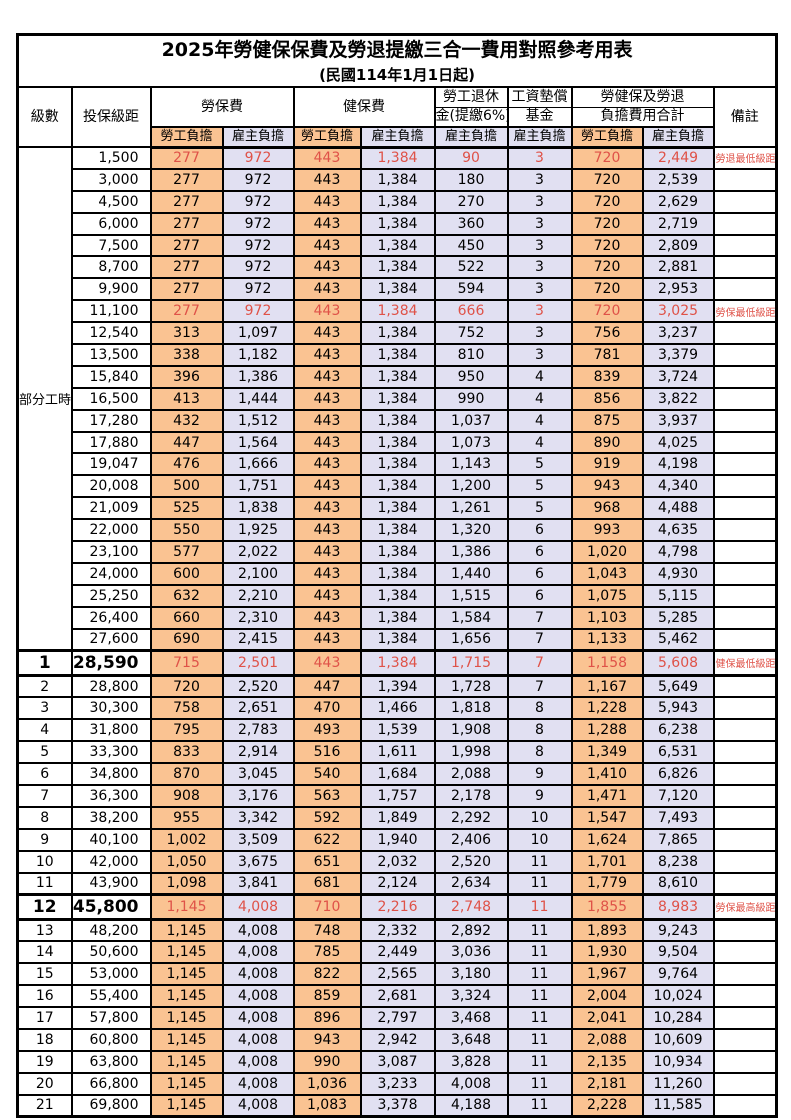 Image resolution: width=791 pixels, height=1120 pixels. I want to click on cell-bracket: 53,000, so click(111, 974).